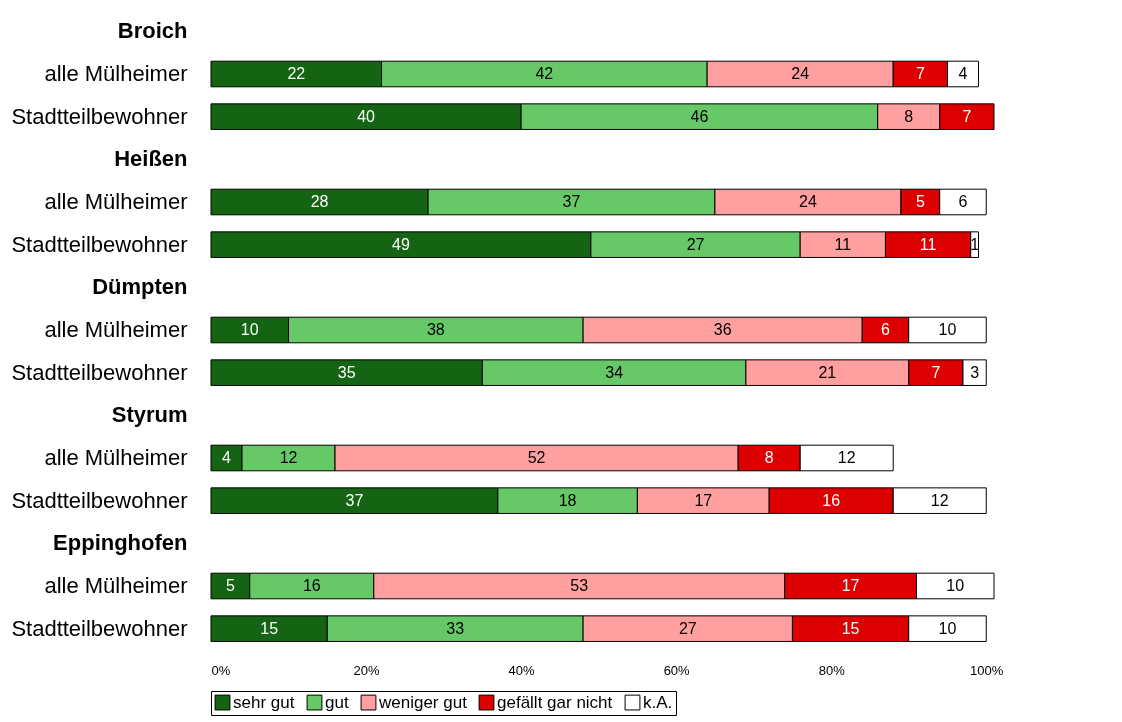 This screenshot has height=722, width=1122. What do you see at coordinates (346, 372) in the screenshot?
I see `data-label: 35` at bounding box center [346, 372].